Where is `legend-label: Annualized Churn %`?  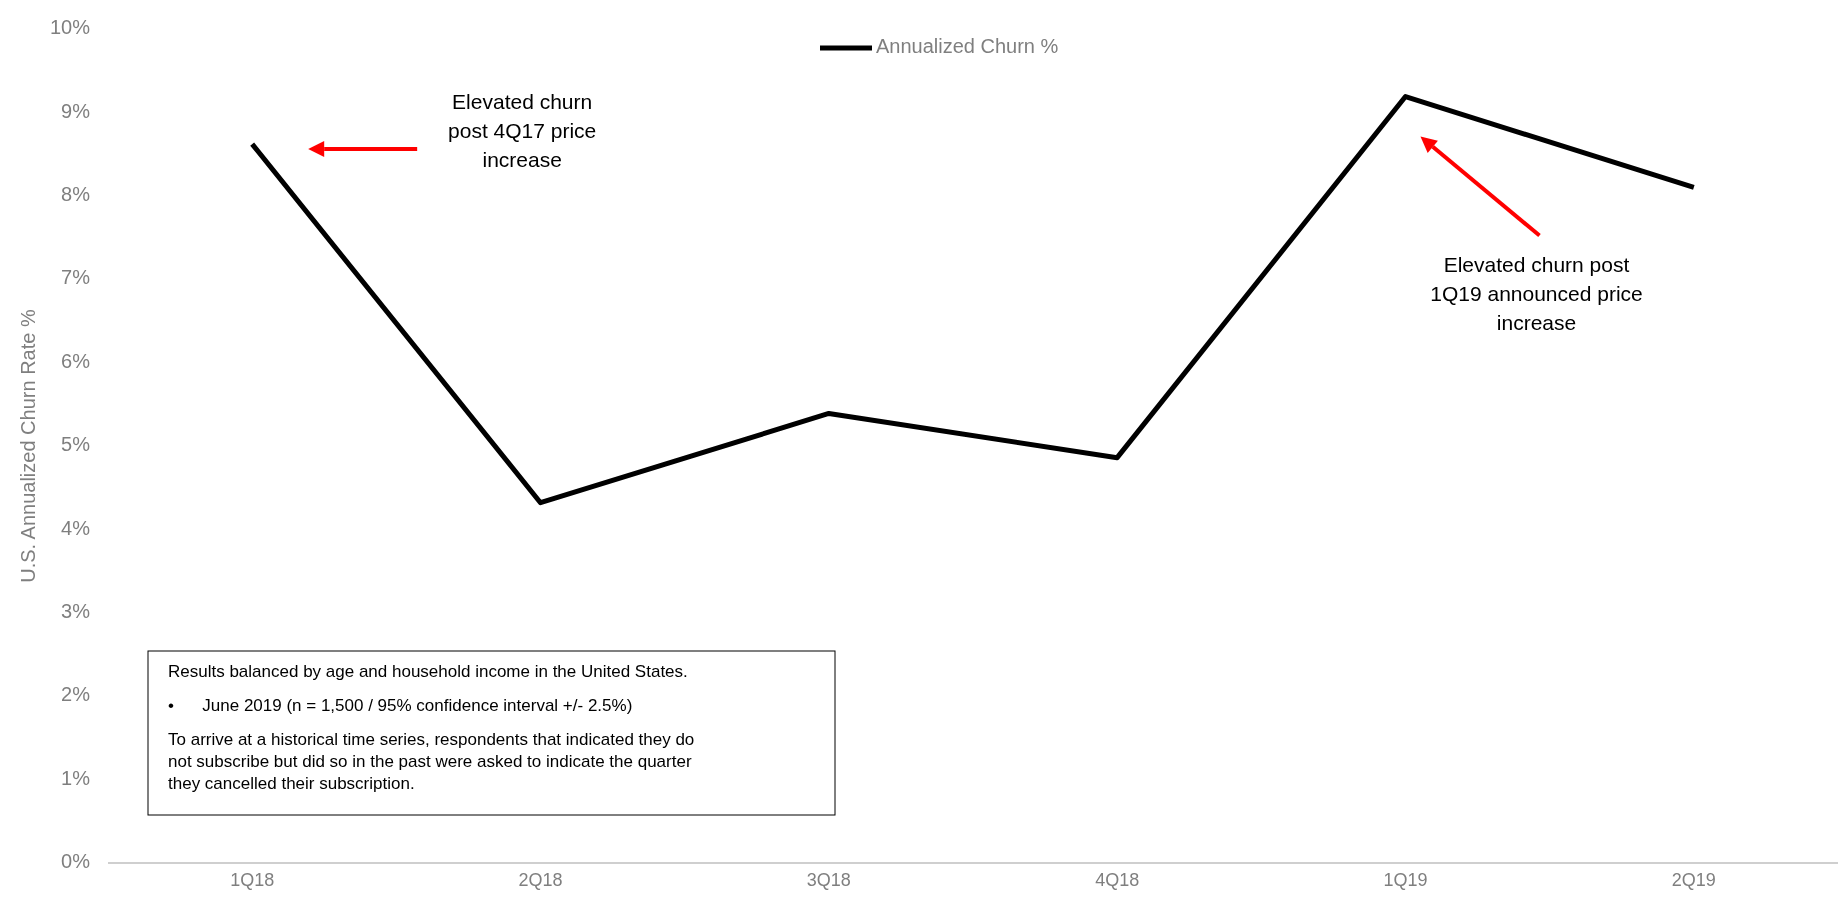
legend-label: Annualized Churn % is located at coordinates (967, 46).